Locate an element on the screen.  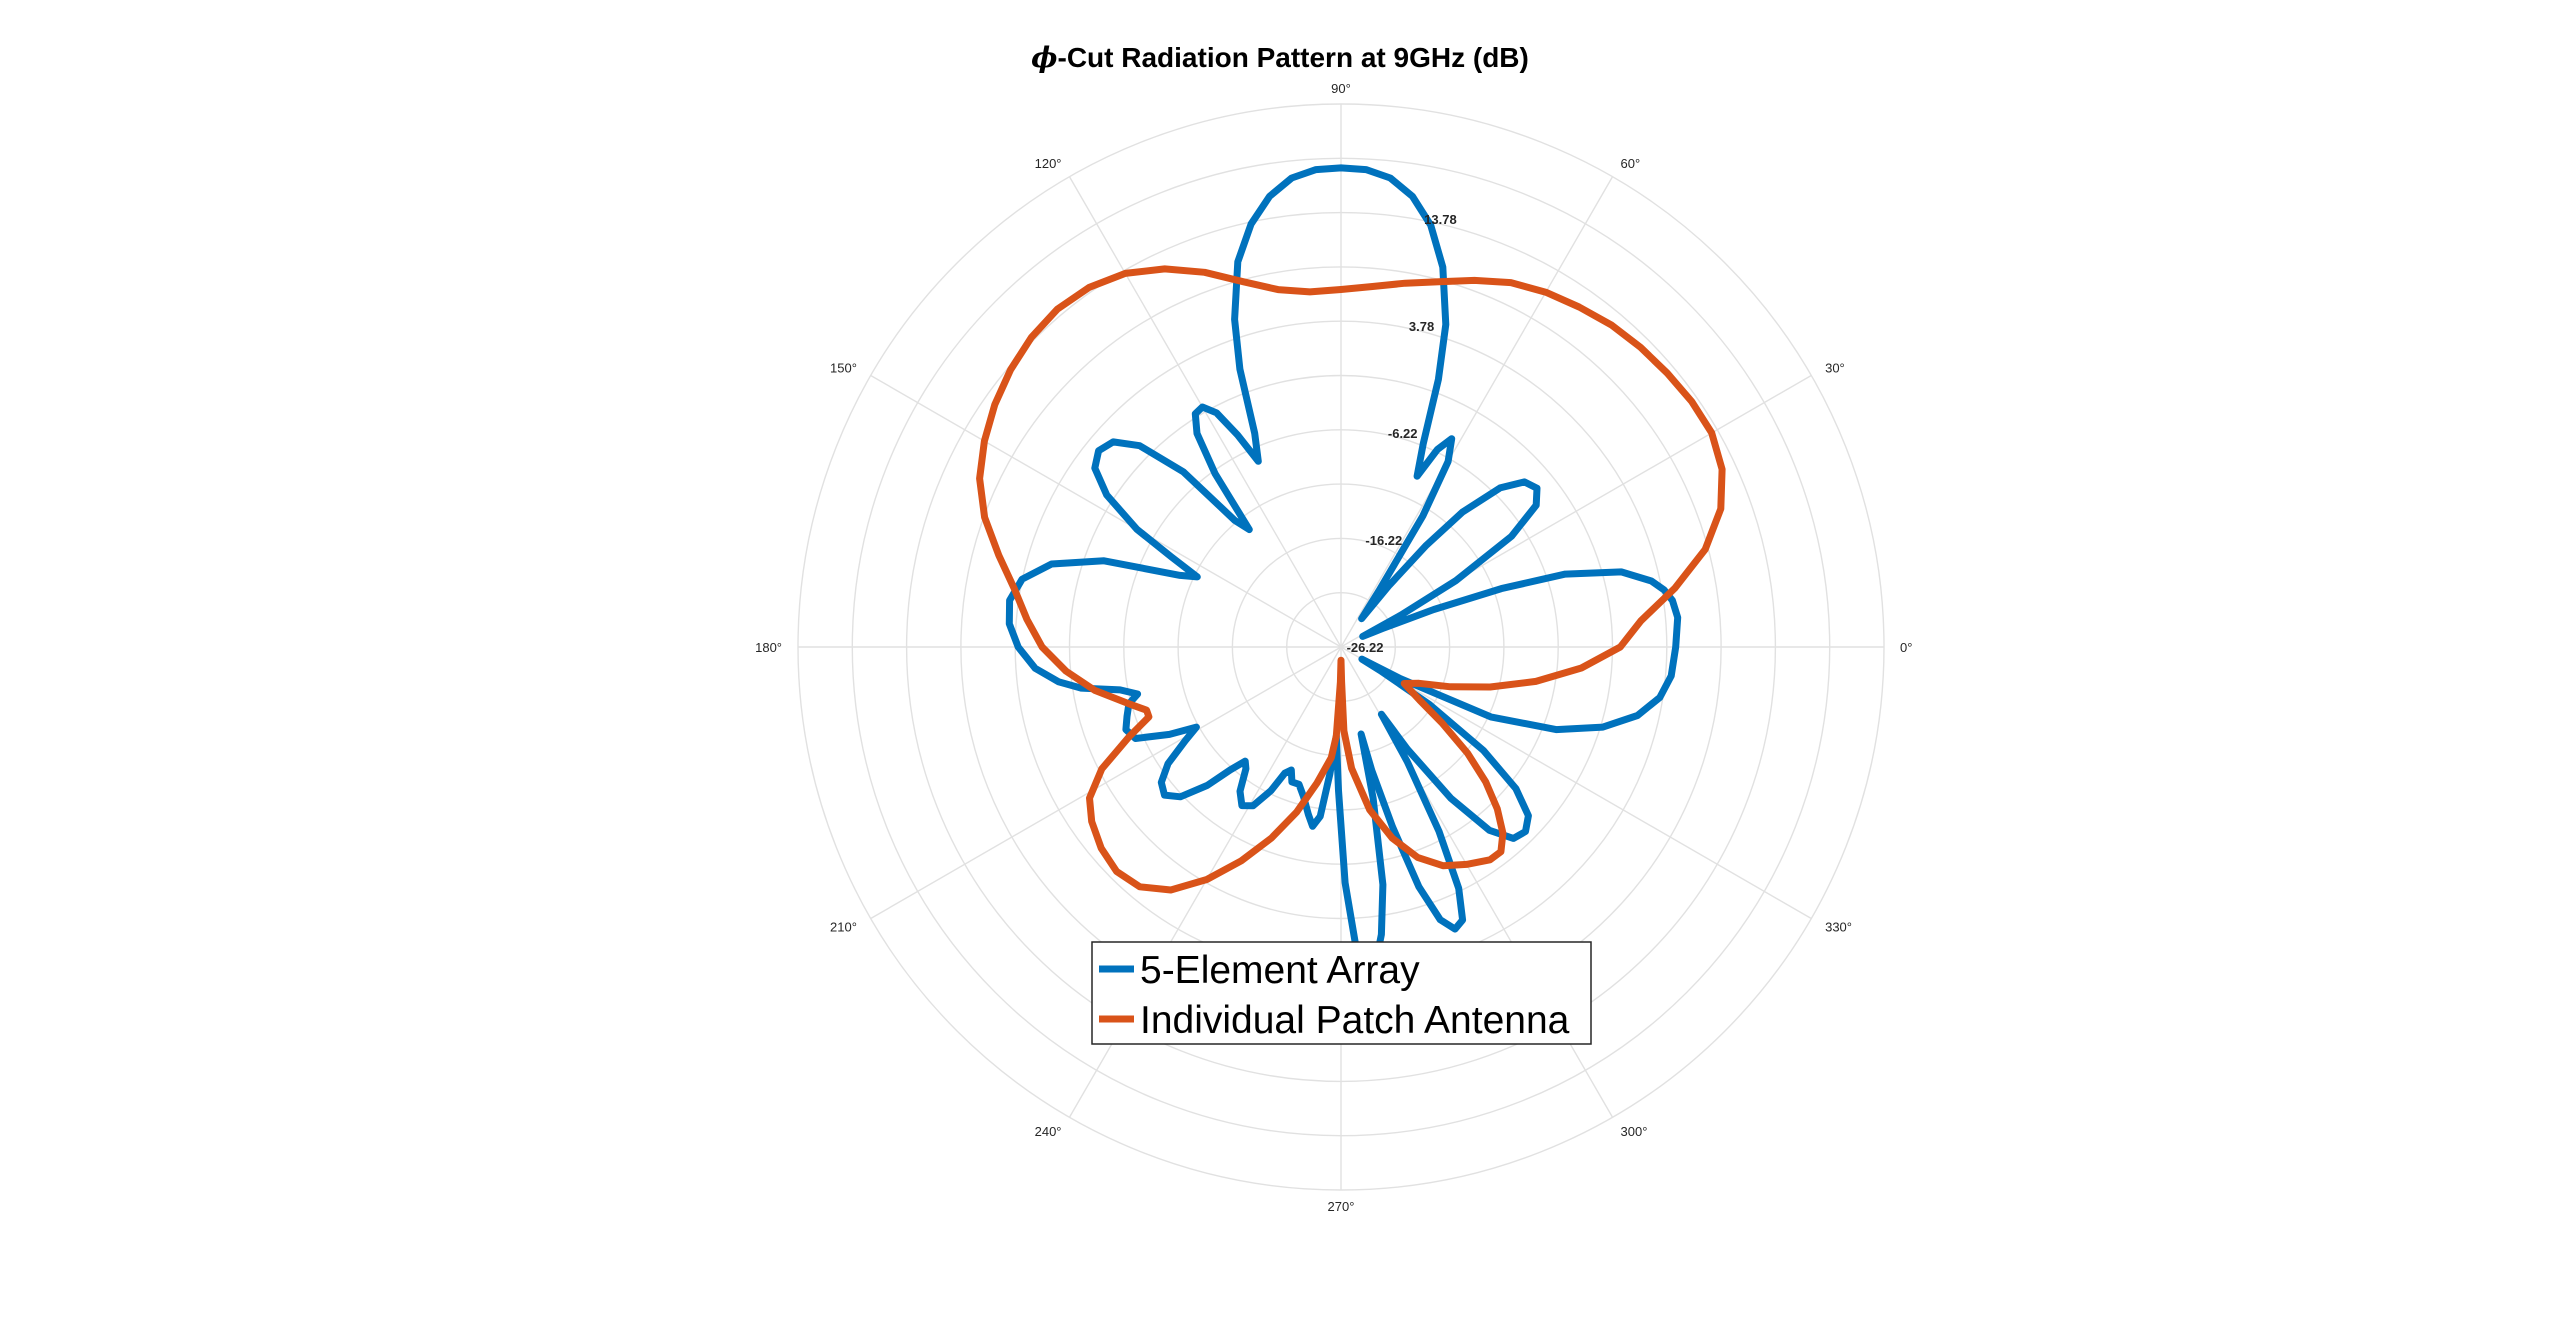
legend: 5-Element Array Individual Patch Antenna is located at coordinates (1341, 993).